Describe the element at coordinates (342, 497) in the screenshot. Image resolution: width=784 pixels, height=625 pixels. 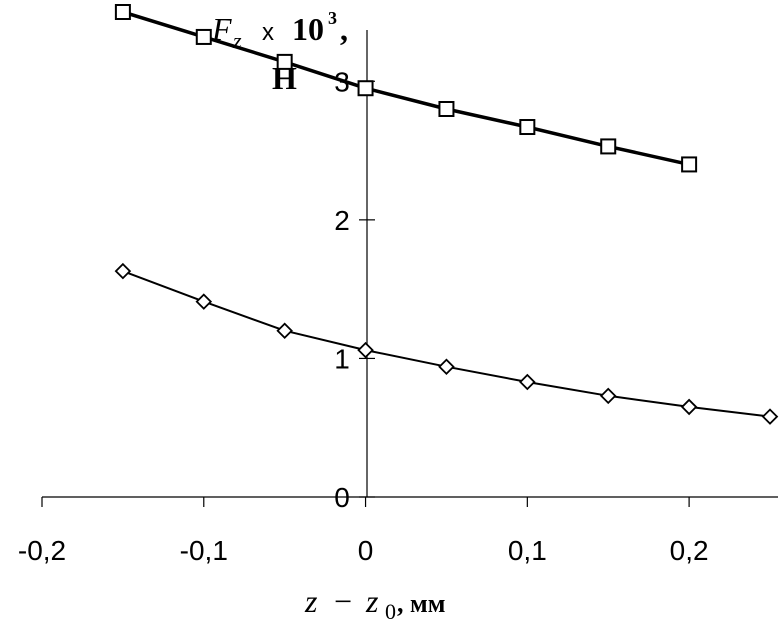
I see `y-tick-label: 0` at that location.